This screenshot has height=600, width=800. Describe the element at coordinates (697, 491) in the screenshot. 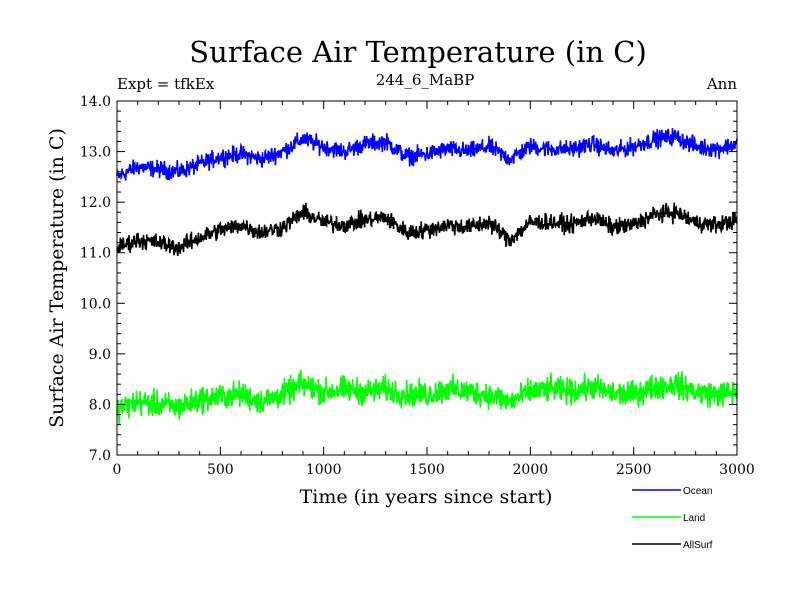

I see `legend-label-ocean: Ocean` at that location.